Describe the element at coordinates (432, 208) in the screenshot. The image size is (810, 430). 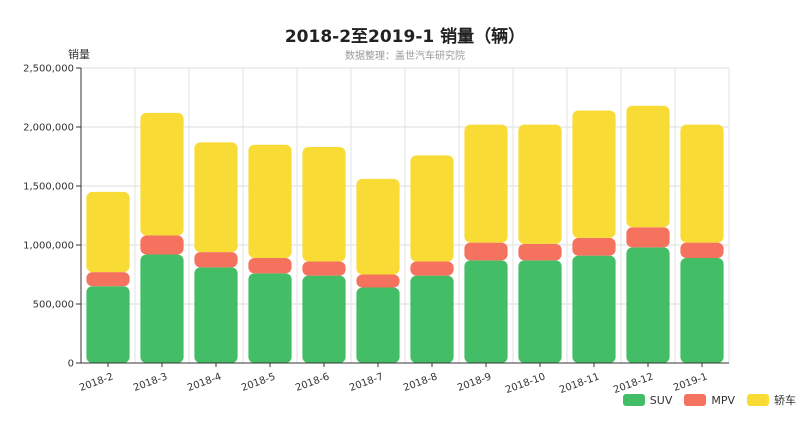
I see `bar-轿车-2018-8` at that location.